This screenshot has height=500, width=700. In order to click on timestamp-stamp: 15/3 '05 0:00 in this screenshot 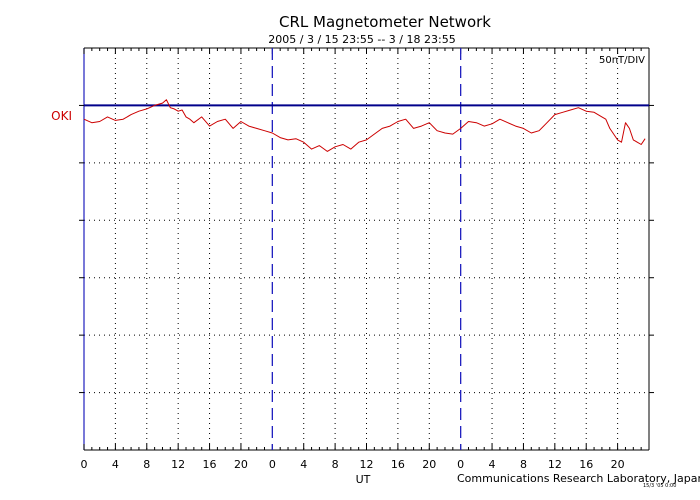, I will do `click(659, 486)`.